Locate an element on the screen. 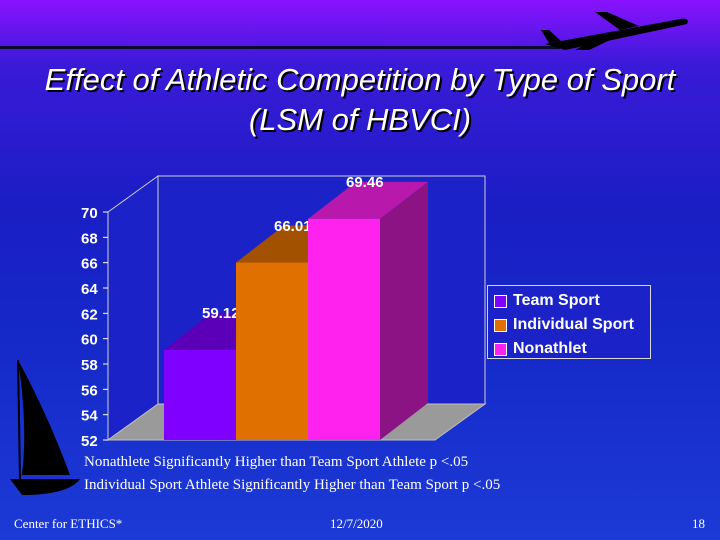 This screenshot has height=540, width=720. legend-item-team-sport: Team Sport is located at coordinates (569, 301).